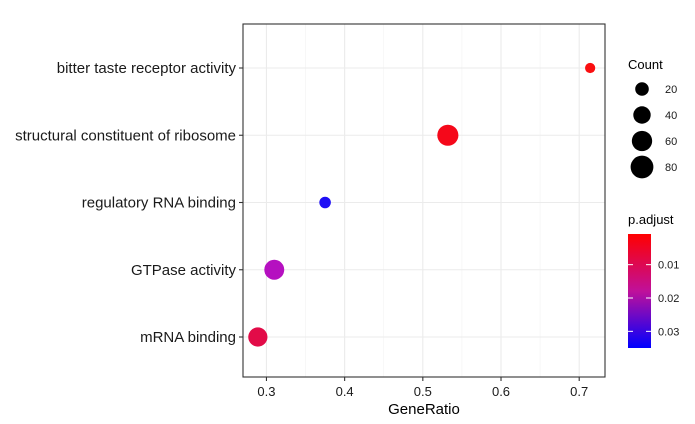 The image size is (695, 424). What do you see at coordinates (579, 391) in the screenshot?
I see `x-tick-label: 0.7` at bounding box center [579, 391].